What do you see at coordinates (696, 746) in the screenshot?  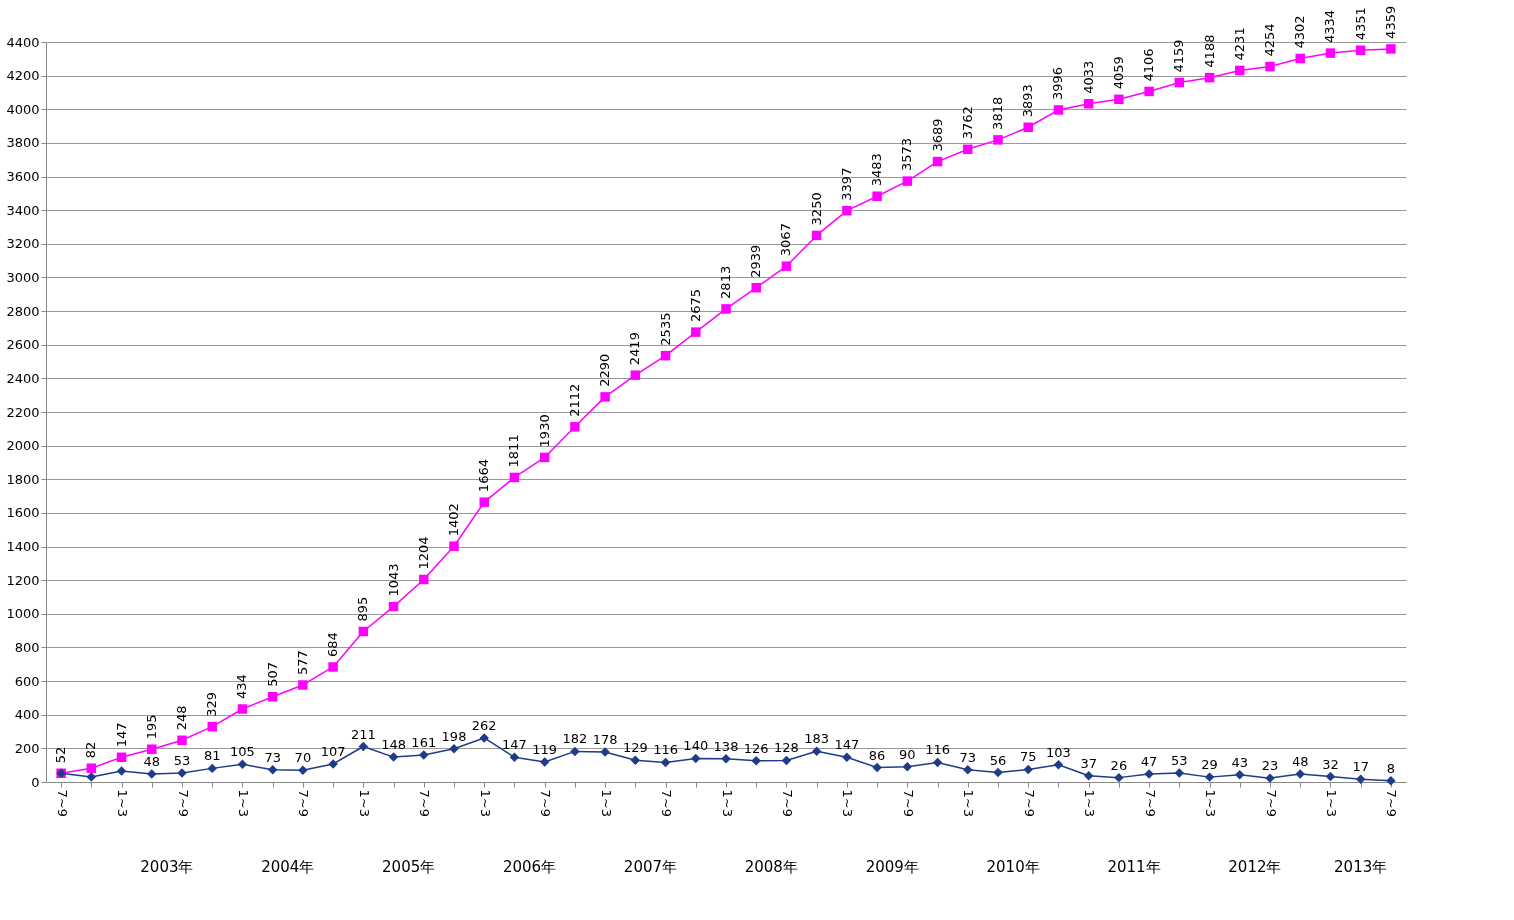 I see `data-label: 140` at bounding box center [696, 746].